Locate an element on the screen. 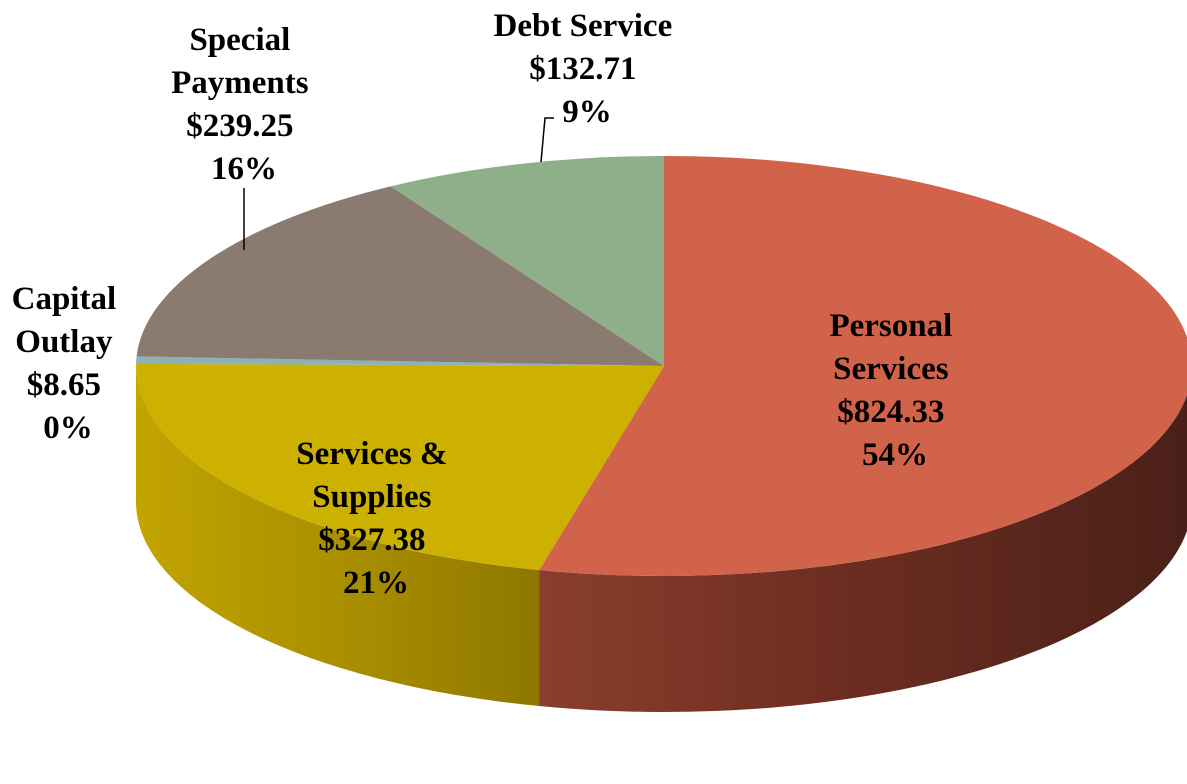 This screenshot has width=1187, height=784. slice-name-line: Payments is located at coordinates (240, 83).